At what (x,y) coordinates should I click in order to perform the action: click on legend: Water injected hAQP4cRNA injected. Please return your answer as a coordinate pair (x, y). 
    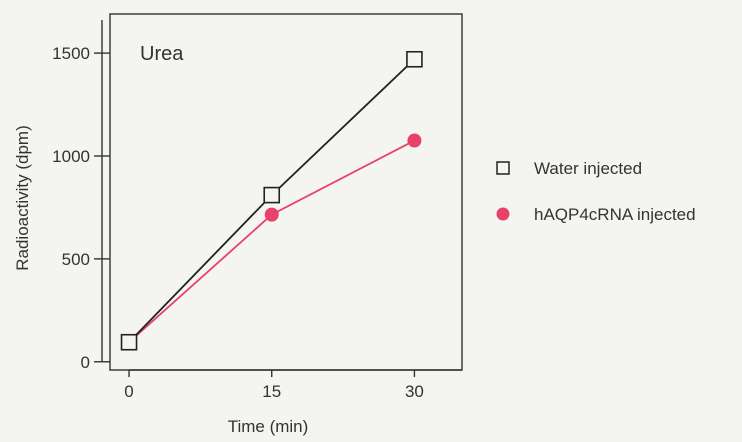
    Looking at the image, I should click on (596, 191).